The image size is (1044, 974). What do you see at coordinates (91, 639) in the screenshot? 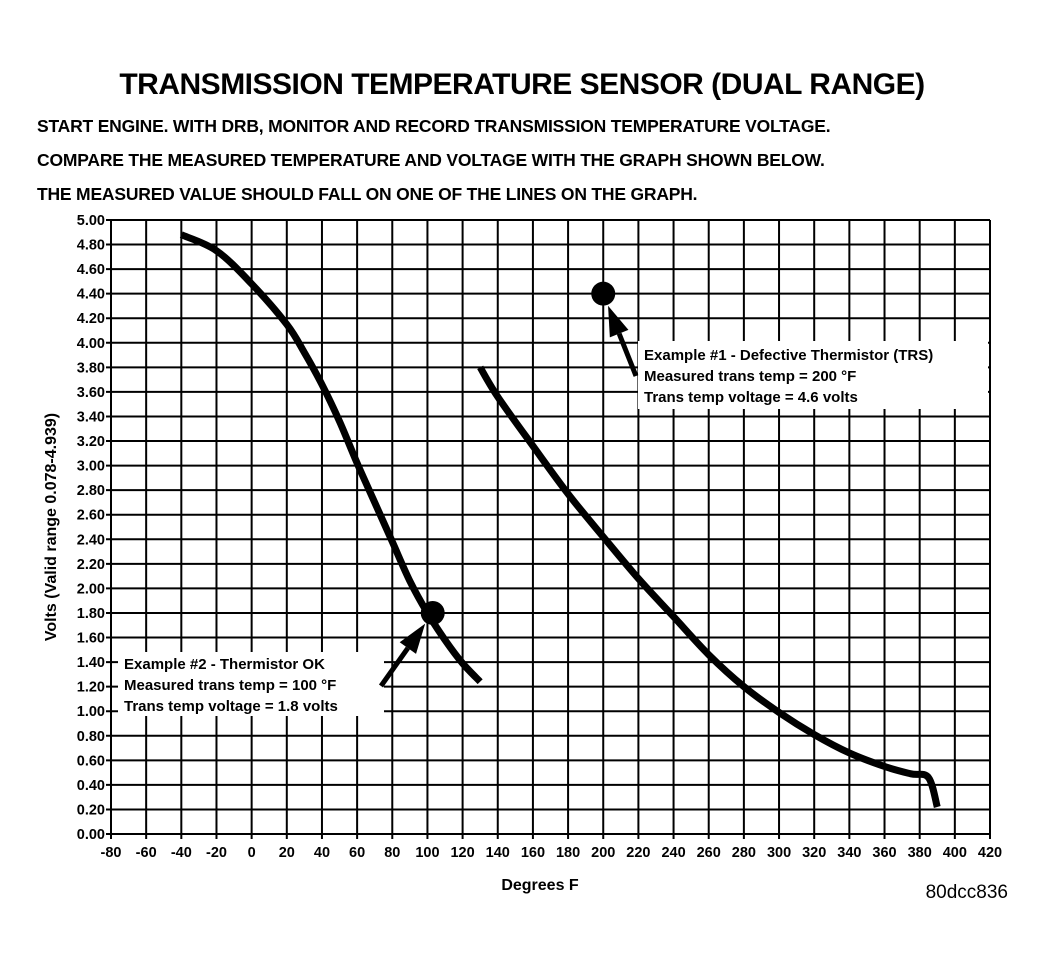
I see `y-tick-label: 1.60` at bounding box center [91, 639].